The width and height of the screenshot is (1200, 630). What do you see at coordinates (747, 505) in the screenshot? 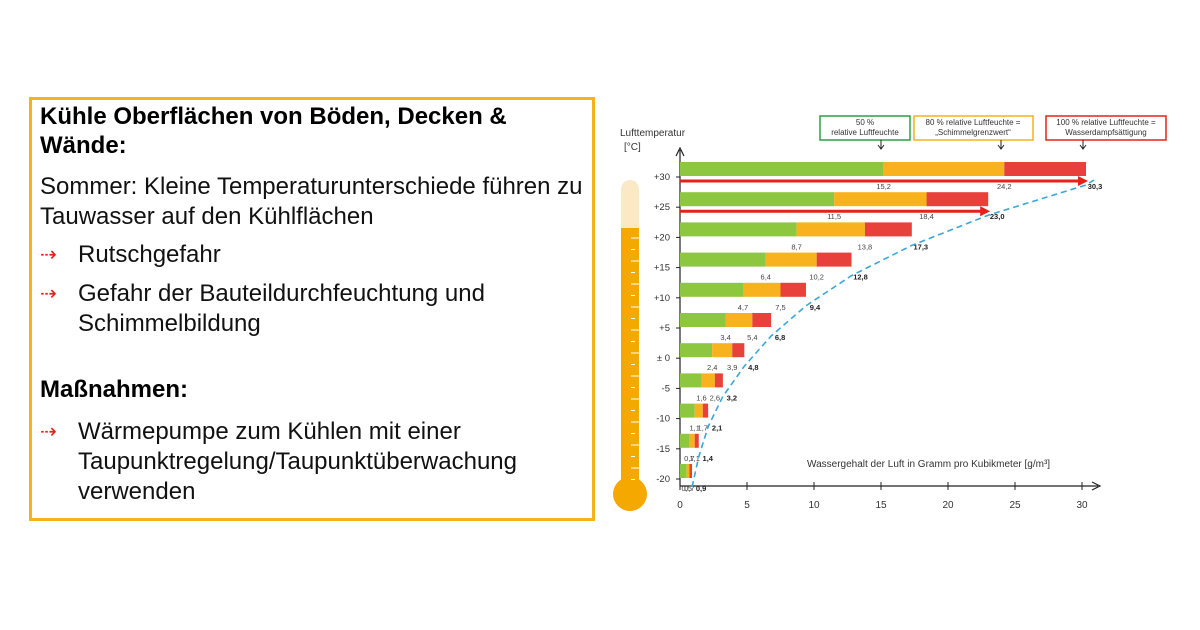
I see `x-tick-label: 5` at bounding box center [747, 505].